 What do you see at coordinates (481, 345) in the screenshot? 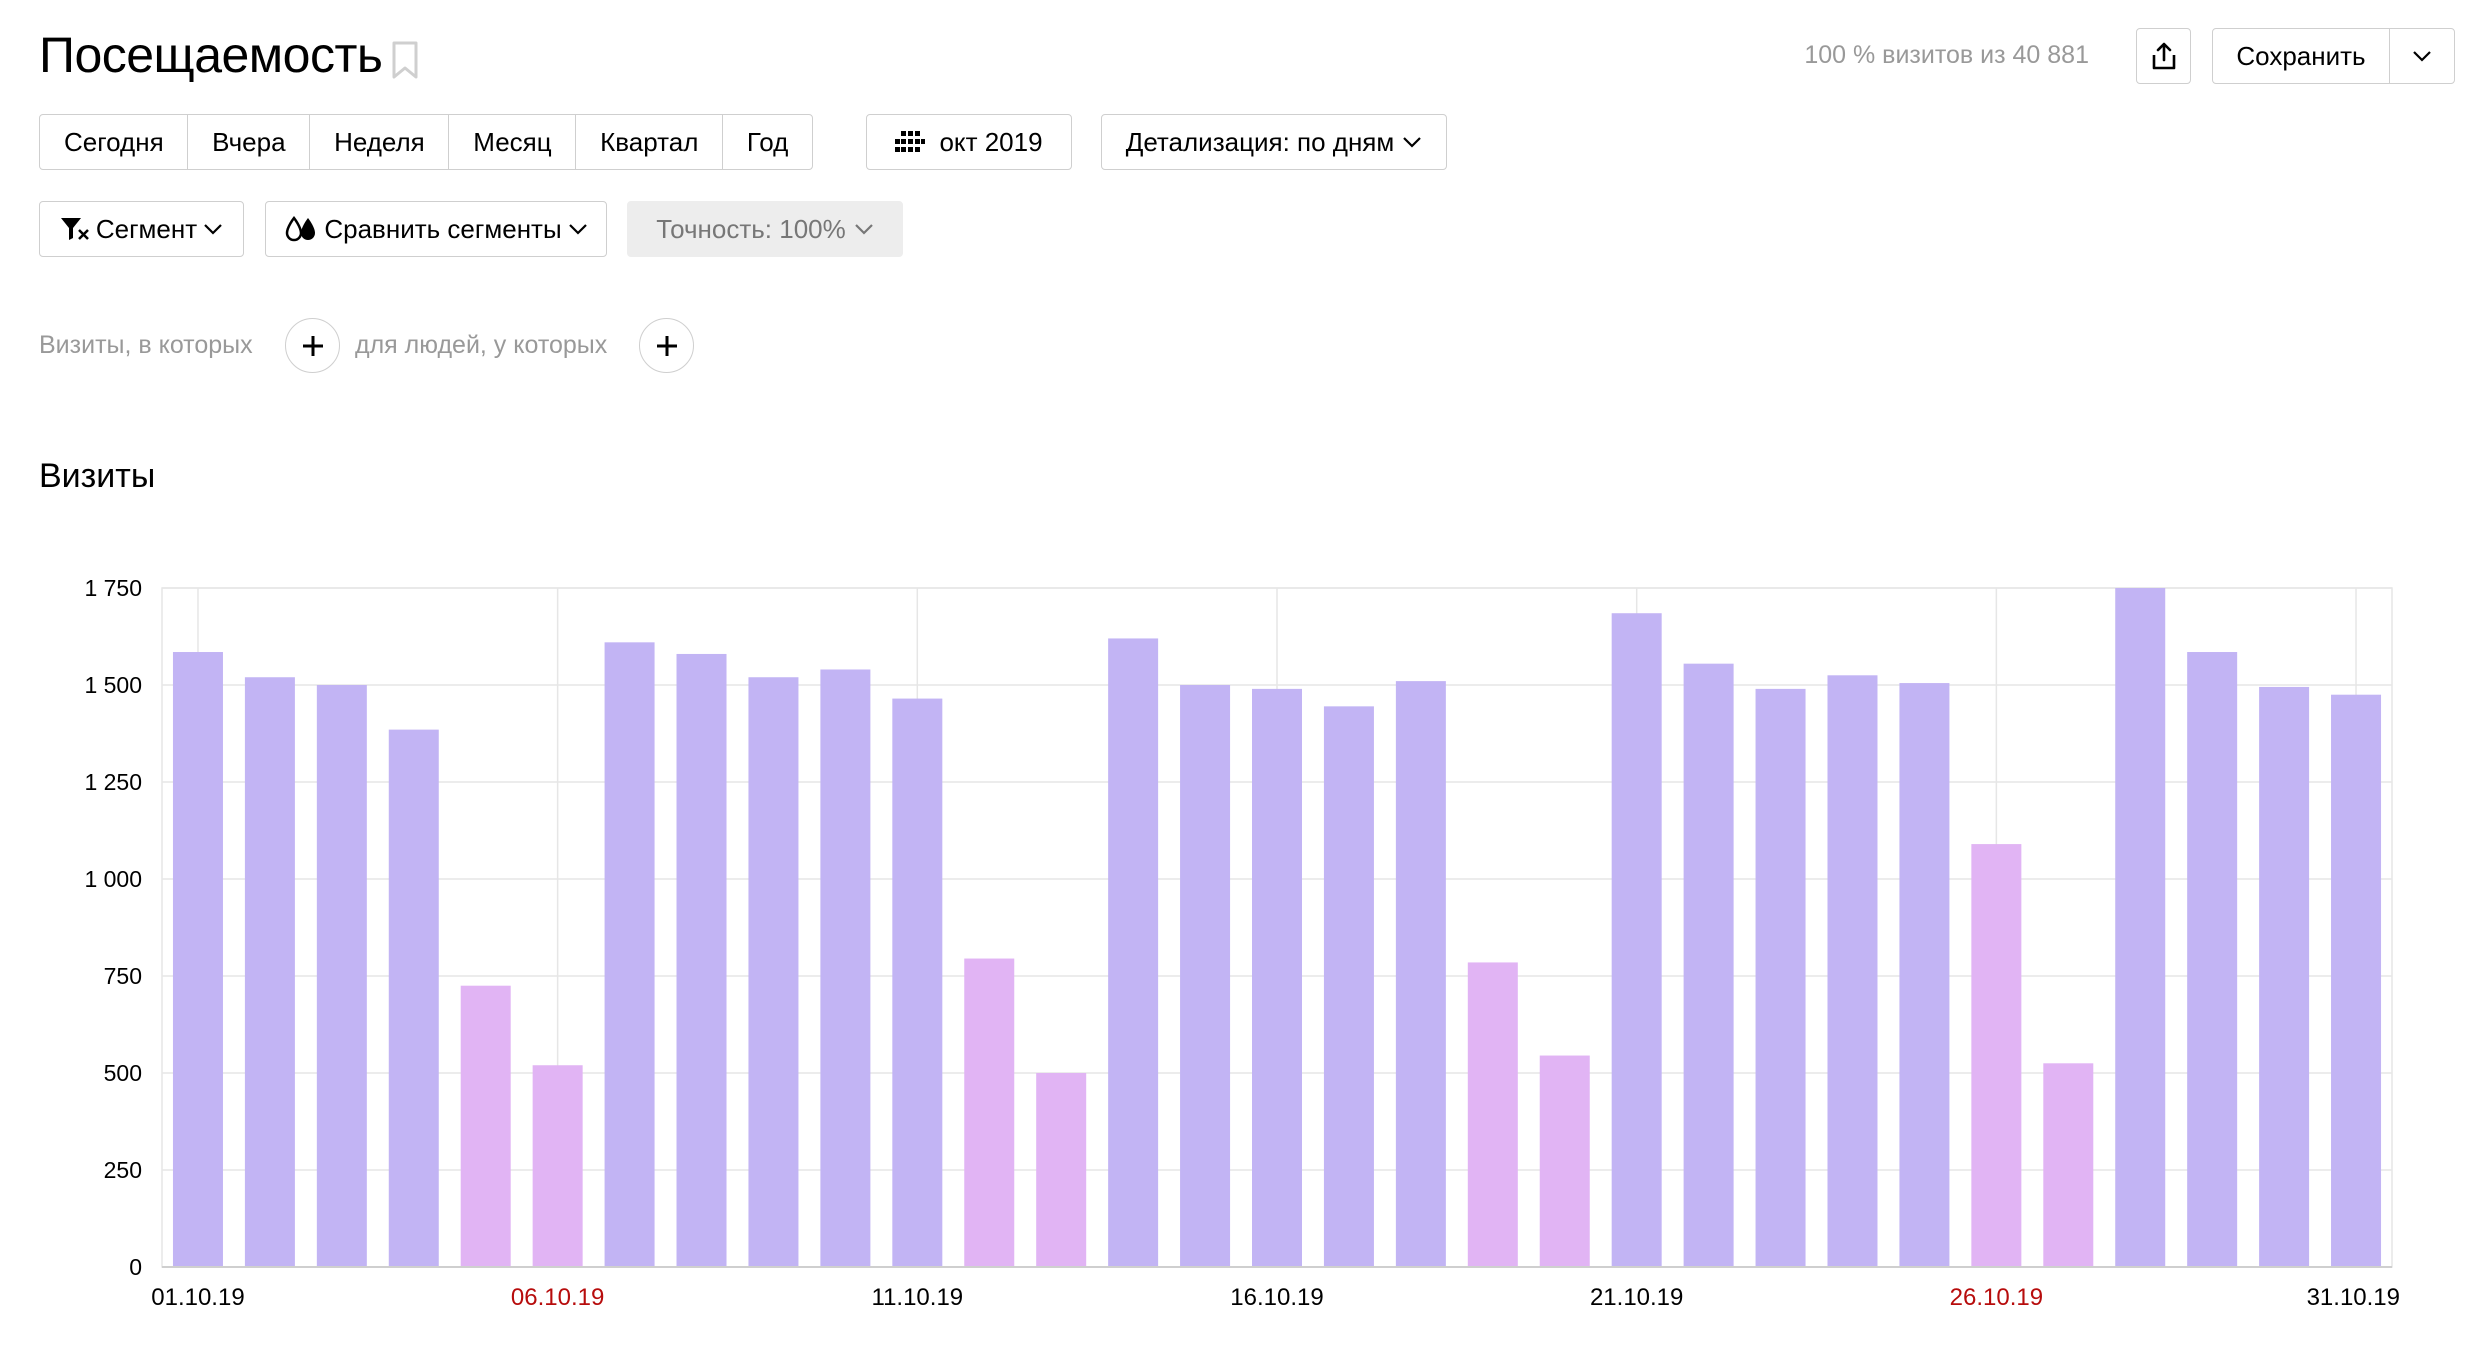
I see `people-condition-label: для людей, у которых` at bounding box center [481, 345].